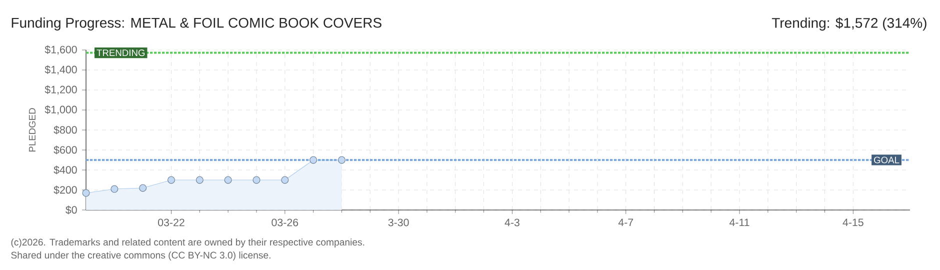 The height and width of the screenshot is (270, 940). What do you see at coordinates (60, 70) in the screenshot?
I see `y-tick-label: $1,400` at bounding box center [60, 70].